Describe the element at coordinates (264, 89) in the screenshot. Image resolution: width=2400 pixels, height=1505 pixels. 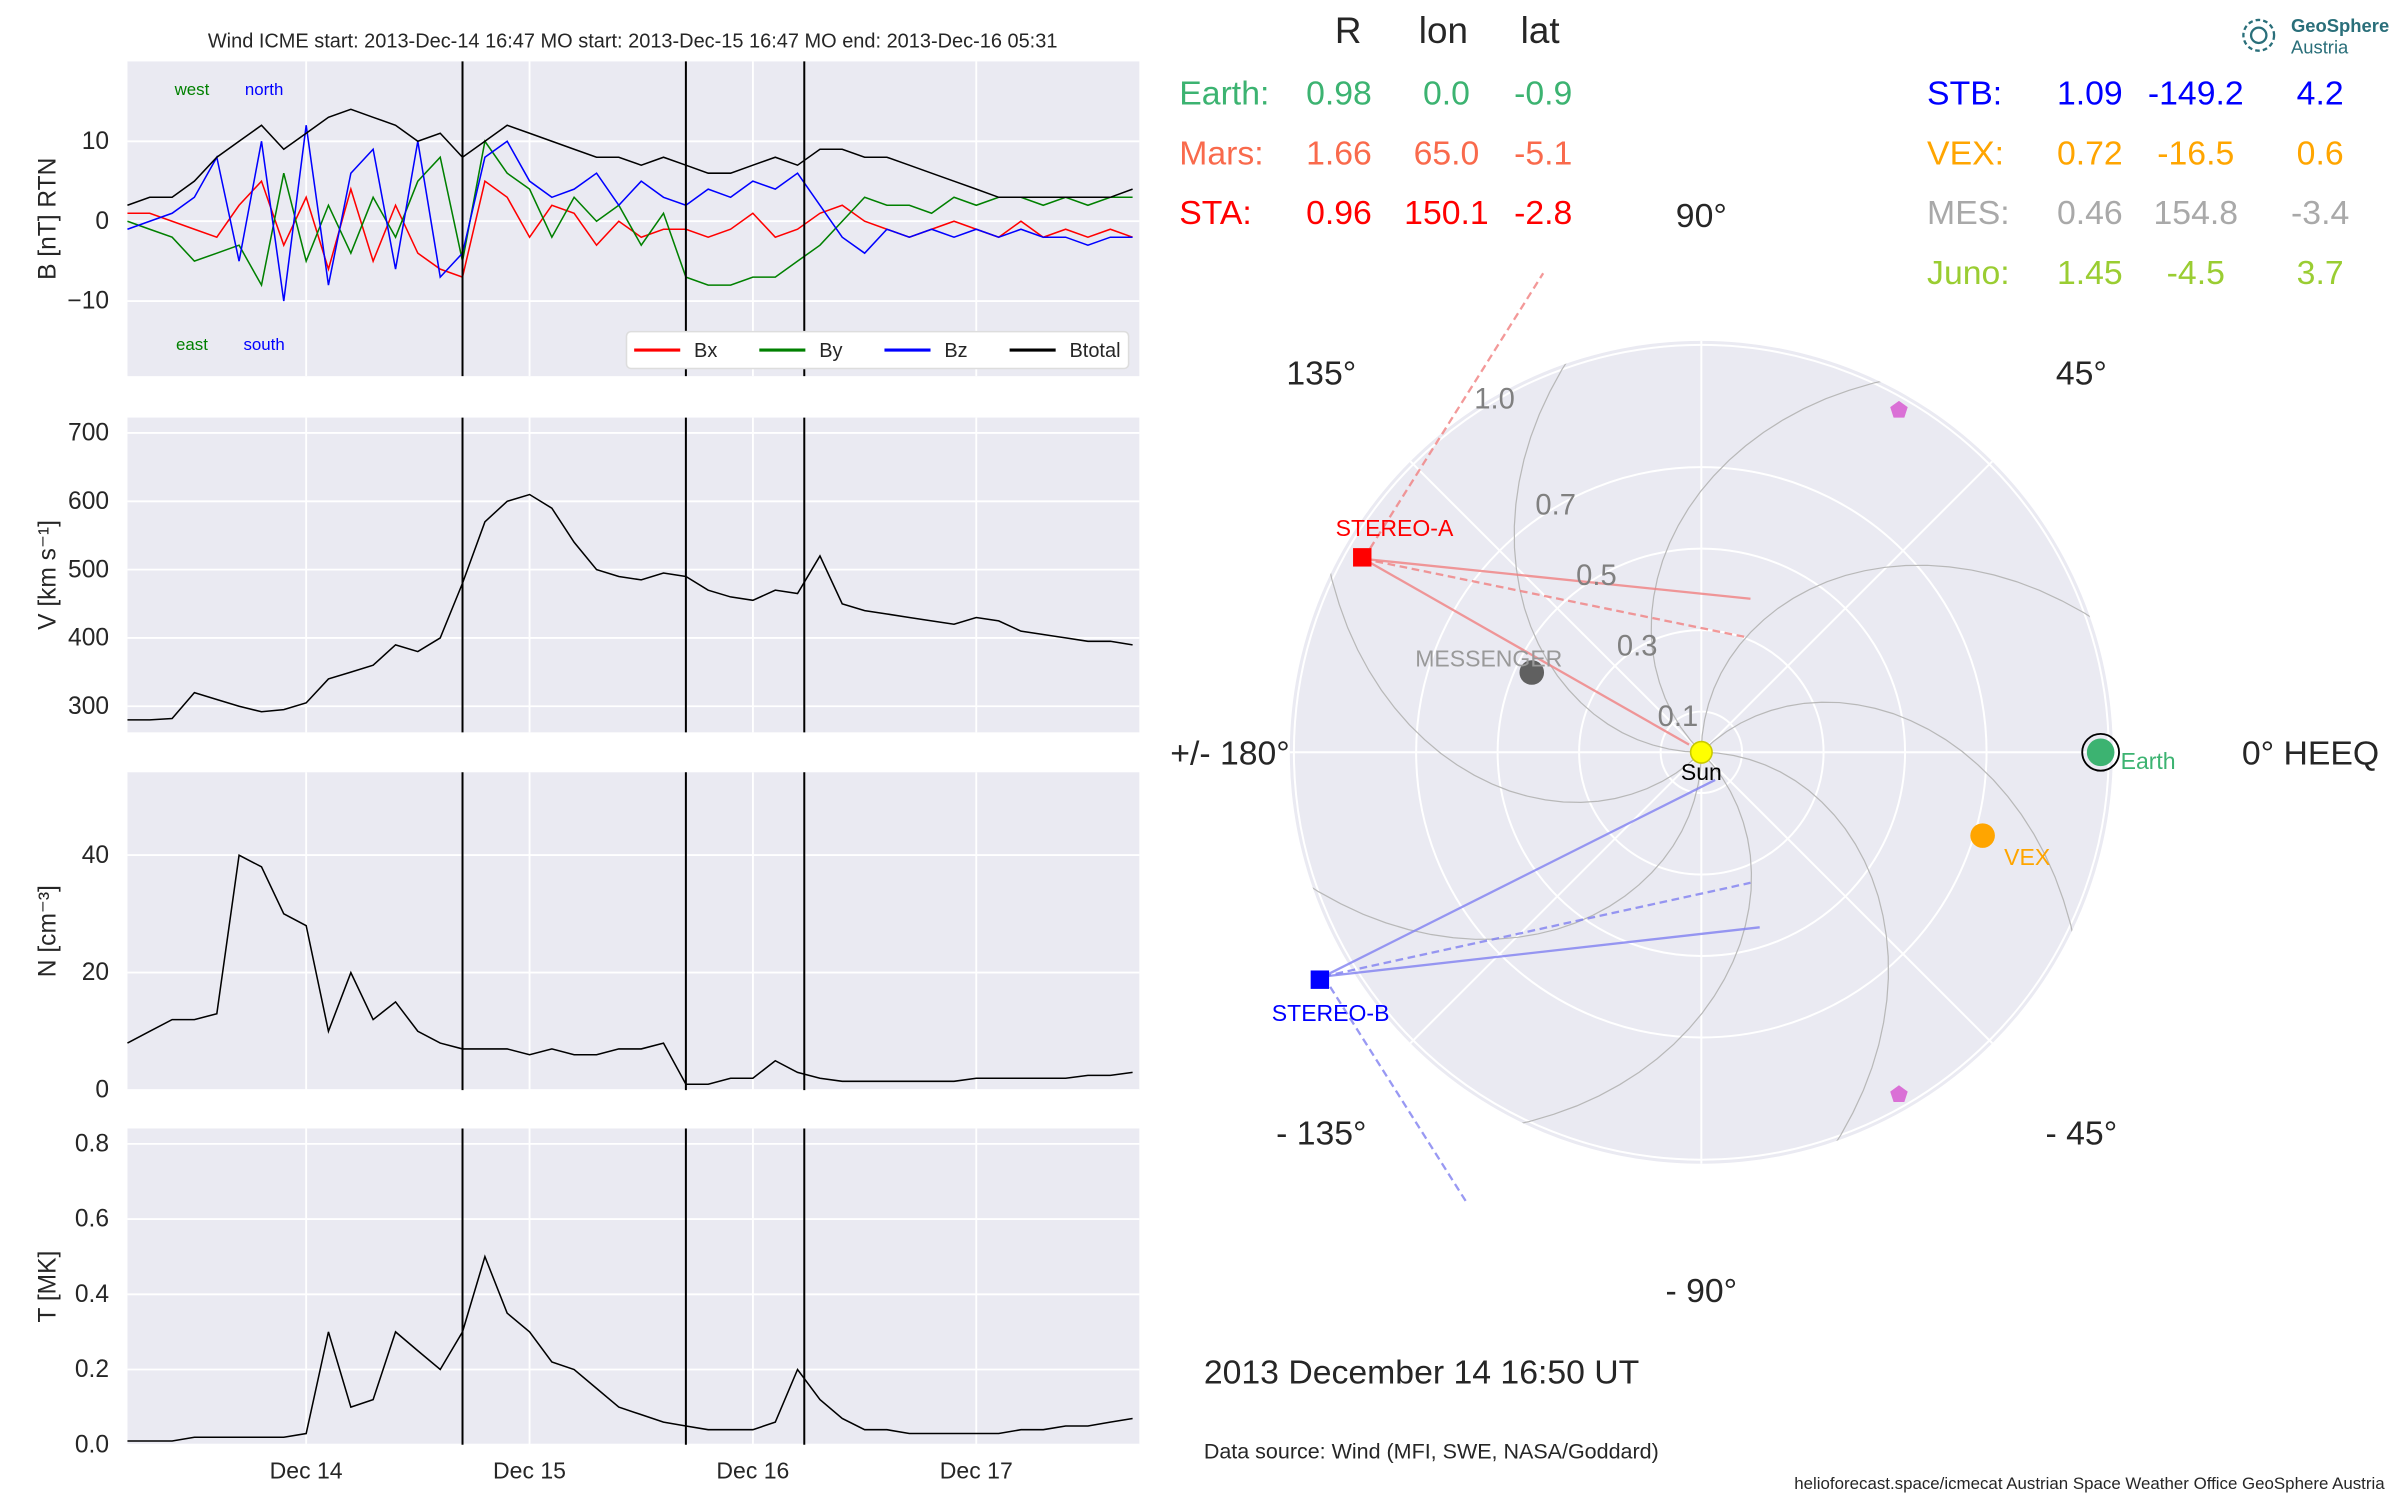
I see `annotation: north` at that location.